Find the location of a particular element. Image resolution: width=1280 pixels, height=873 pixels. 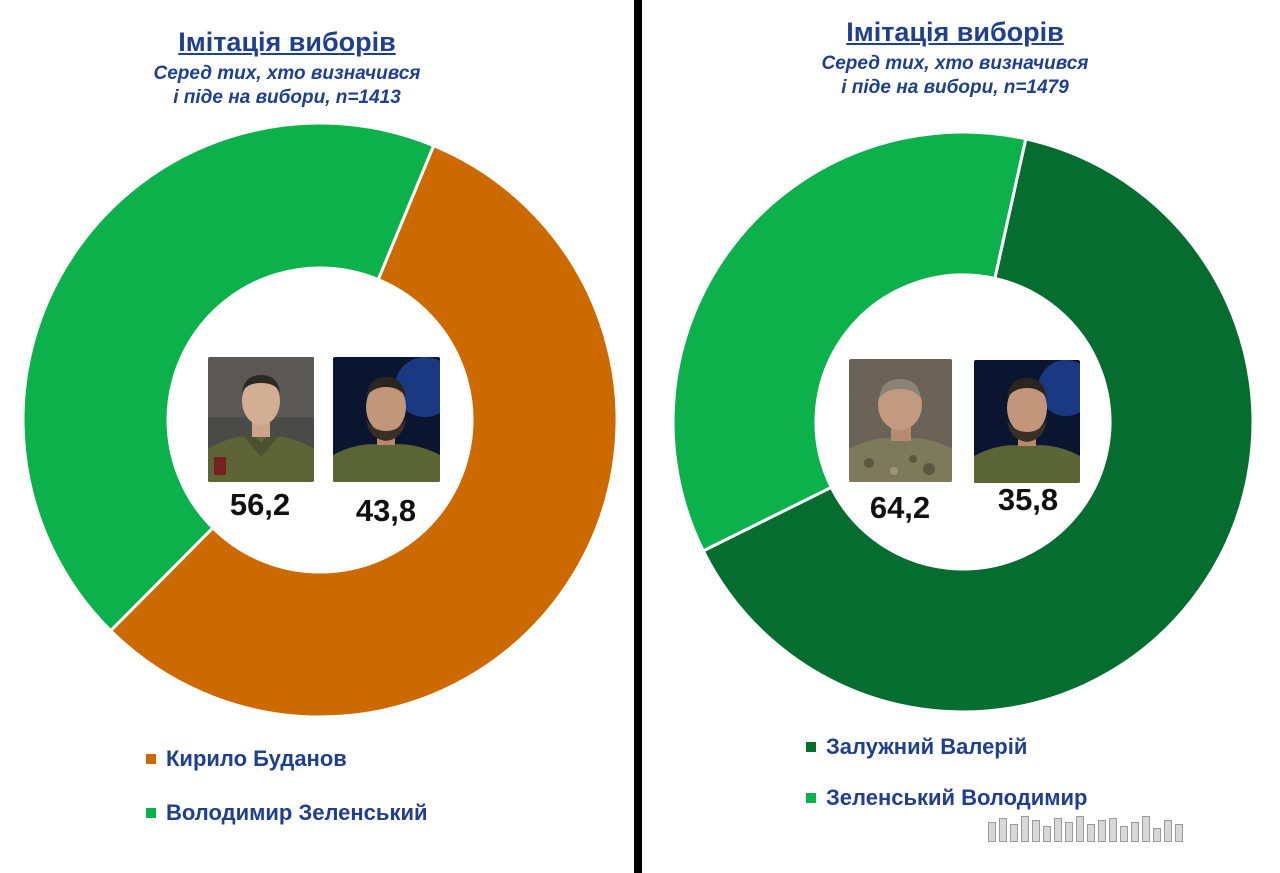

legend-label: Володимир Зеленський is located at coordinates (297, 812).